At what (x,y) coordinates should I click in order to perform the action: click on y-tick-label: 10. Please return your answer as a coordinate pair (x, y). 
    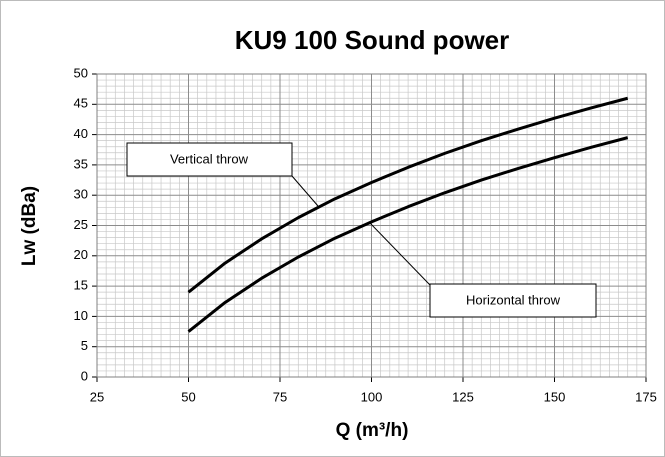
    Looking at the image, I should click on (81, 315).